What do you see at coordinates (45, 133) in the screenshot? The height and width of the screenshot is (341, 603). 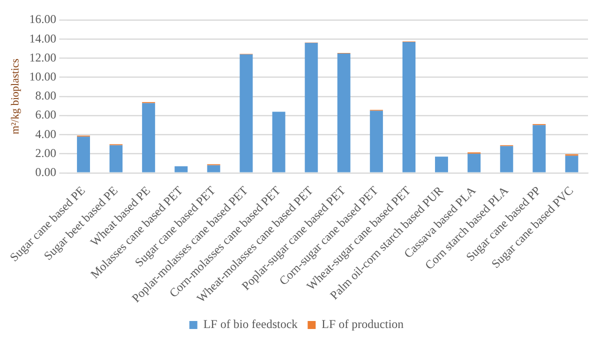 I see `y-tick-label: 4.00` at bounding box center [45, 133].